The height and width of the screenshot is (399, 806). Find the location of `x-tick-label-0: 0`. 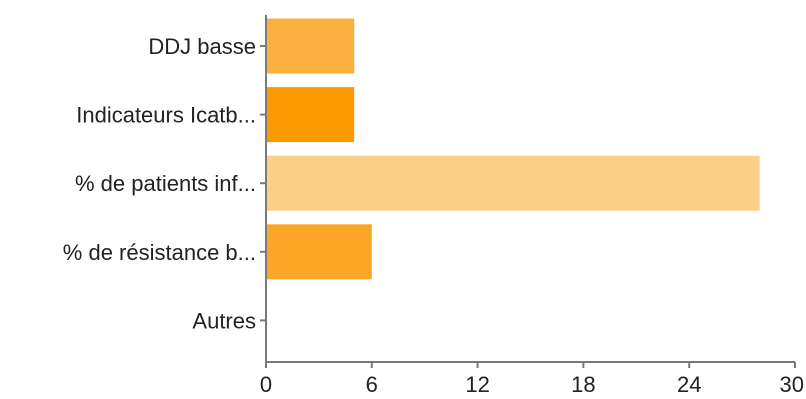

x-tick-label-0: 0 is located at coordinates (266, 384).